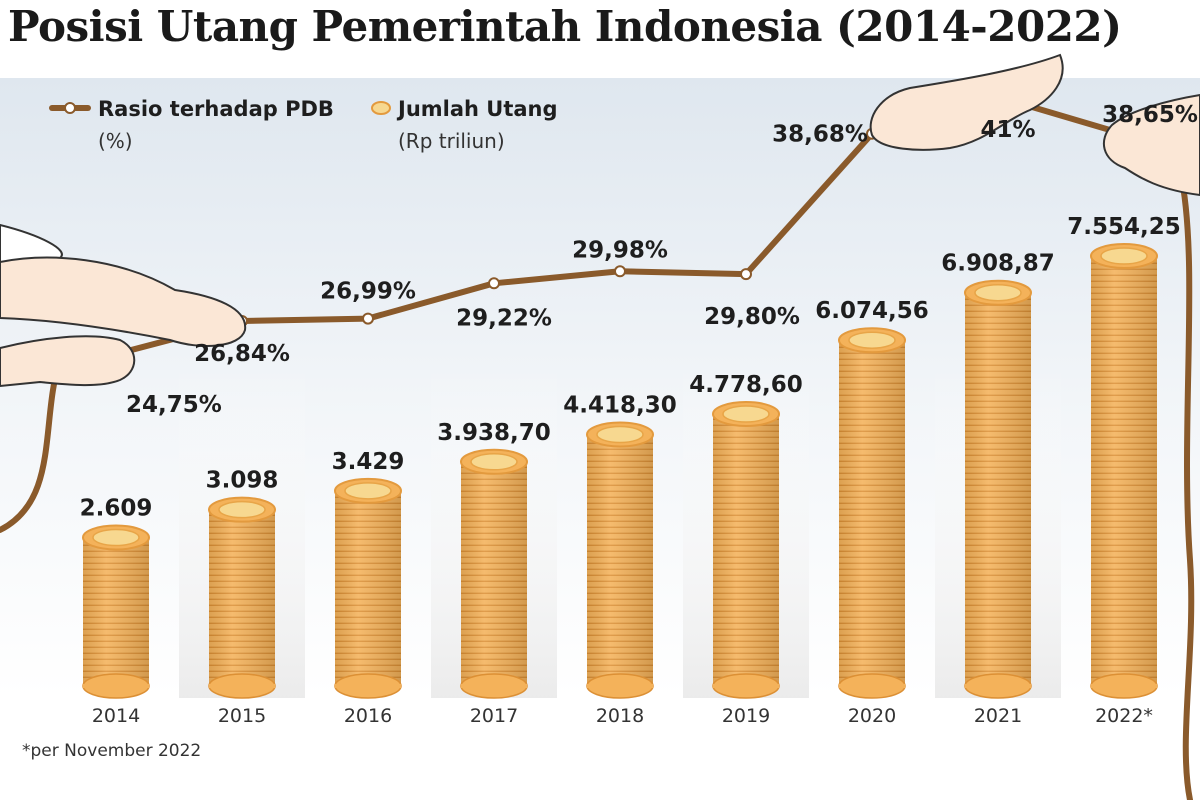  I want to click on x-tick-label: 2018, so click(620, 716).